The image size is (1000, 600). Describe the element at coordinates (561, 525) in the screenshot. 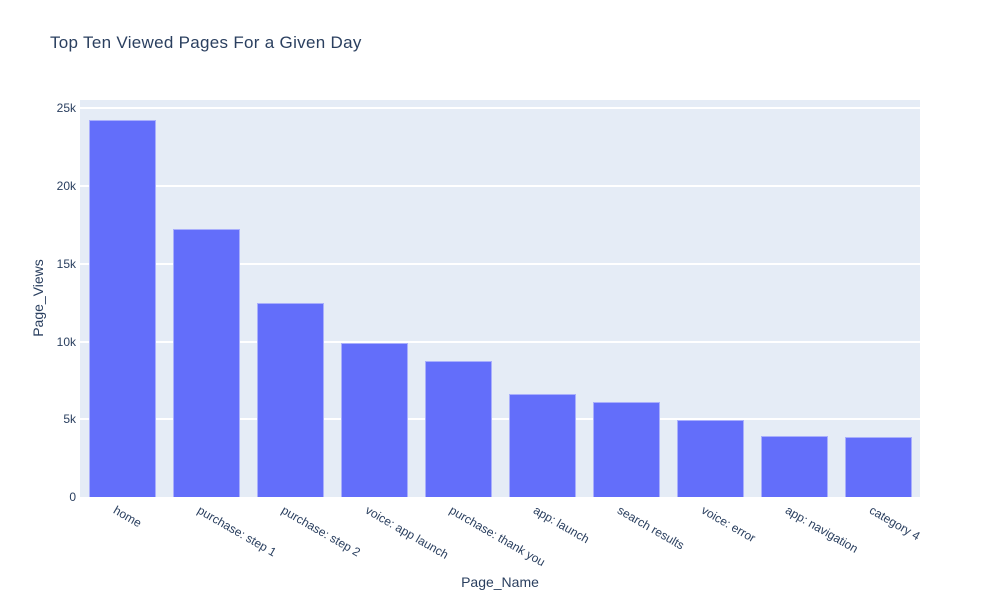

I see `x-tick-label-app-launch: app: launch` at that location.